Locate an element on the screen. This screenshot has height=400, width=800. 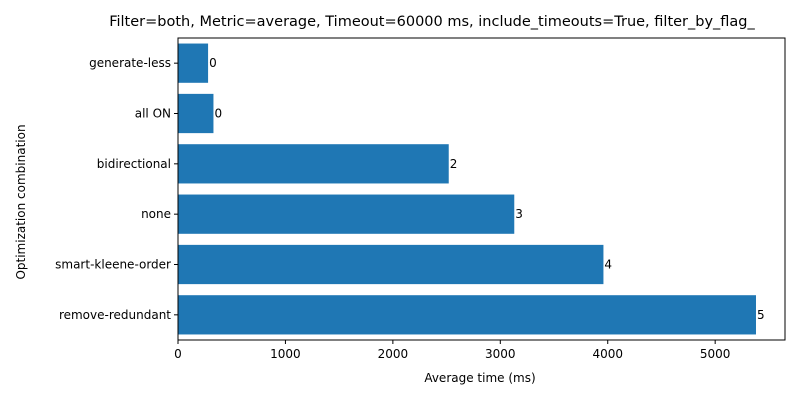
x-tick-label: 4000 is located at coordinates (607, 354).